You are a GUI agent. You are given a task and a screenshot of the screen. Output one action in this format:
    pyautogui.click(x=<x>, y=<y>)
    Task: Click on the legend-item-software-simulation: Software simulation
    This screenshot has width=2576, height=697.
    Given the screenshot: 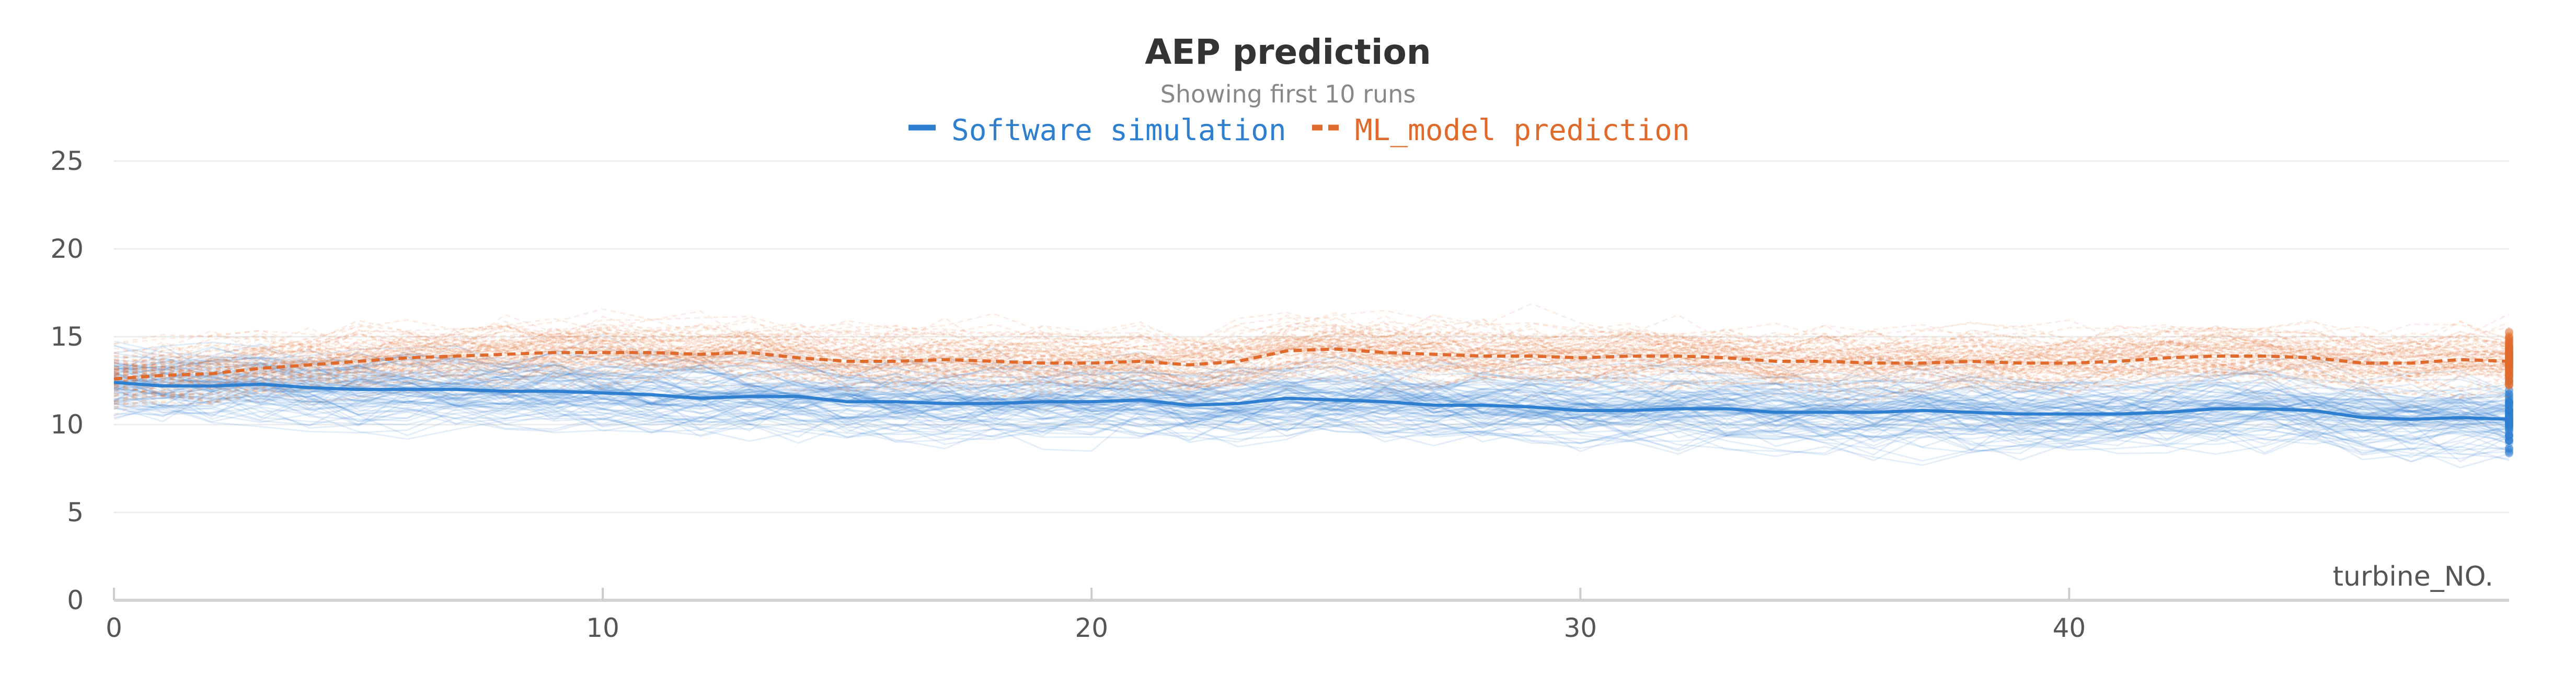 What is the action you would take?
    pyautogui.click(x=1097, y=130)
    